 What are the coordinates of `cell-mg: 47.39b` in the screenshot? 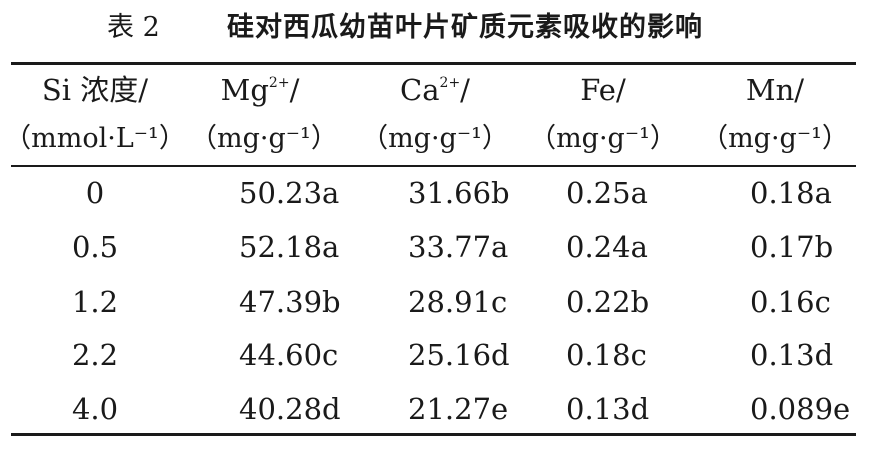 It's located at (290, 302).